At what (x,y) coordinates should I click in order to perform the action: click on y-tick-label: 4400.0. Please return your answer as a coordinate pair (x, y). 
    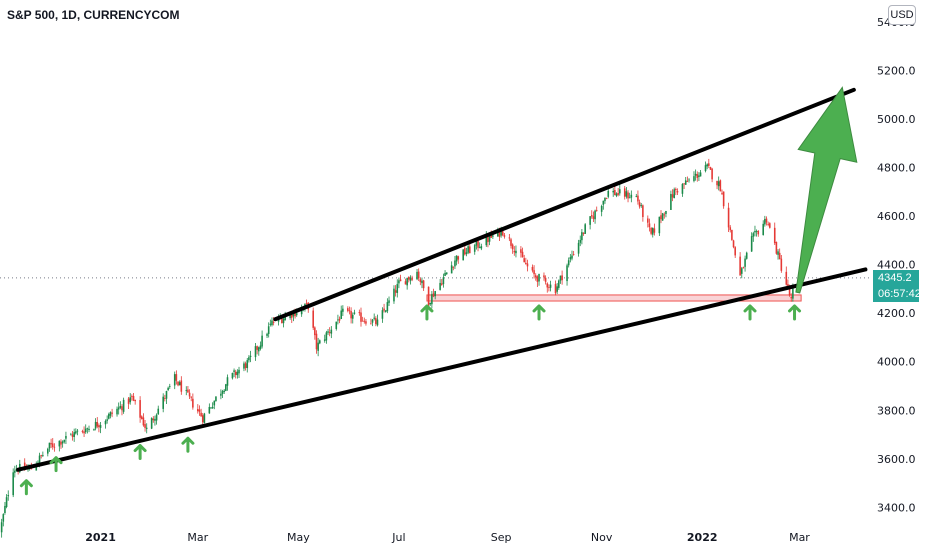
    Looking at the image, I should click on (896, 265).